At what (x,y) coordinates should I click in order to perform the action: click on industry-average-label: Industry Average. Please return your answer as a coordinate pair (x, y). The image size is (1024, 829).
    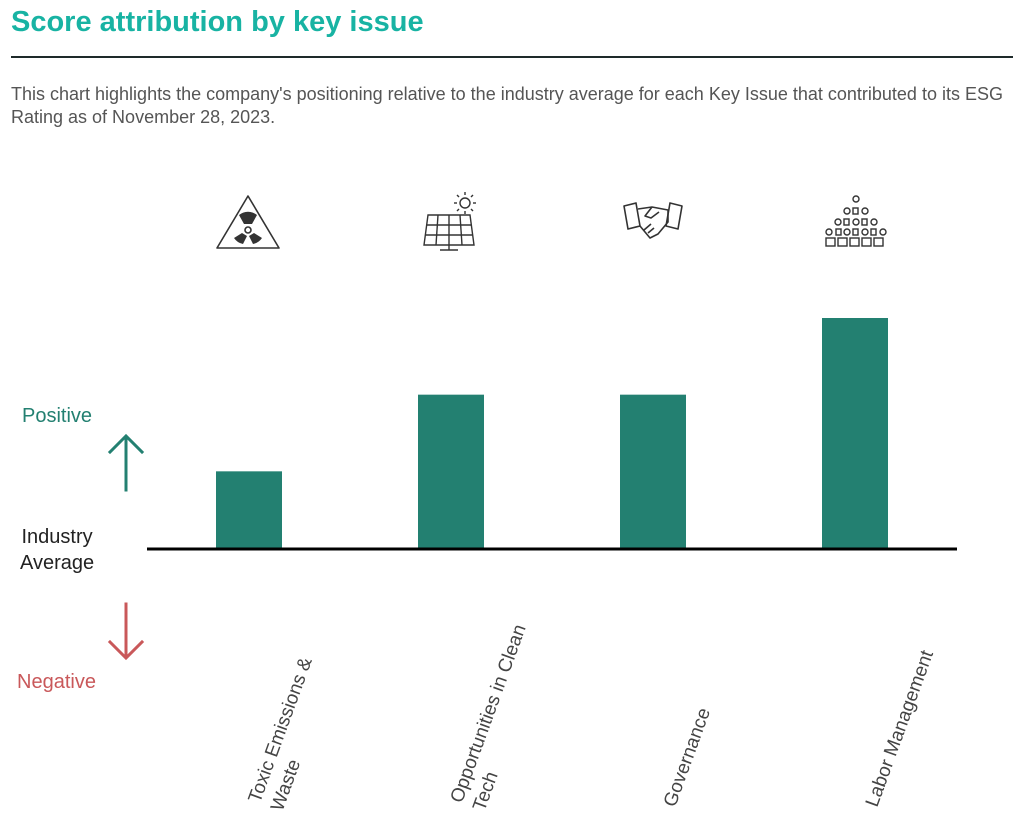
    Looking at the image, I should click on (57, 550).